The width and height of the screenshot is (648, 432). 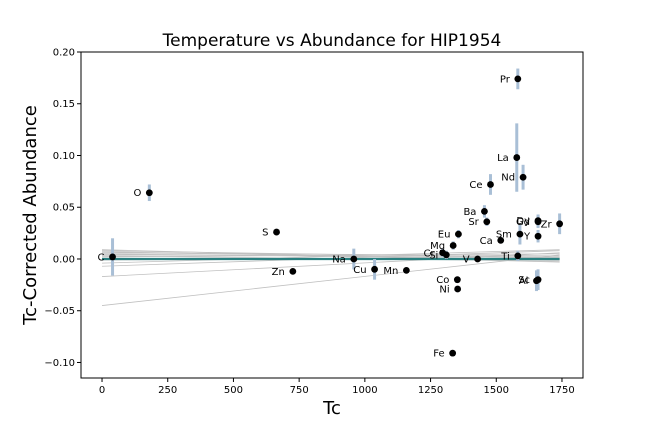 I want to click on x-tick-label: 750, so click(x=299, y=390).